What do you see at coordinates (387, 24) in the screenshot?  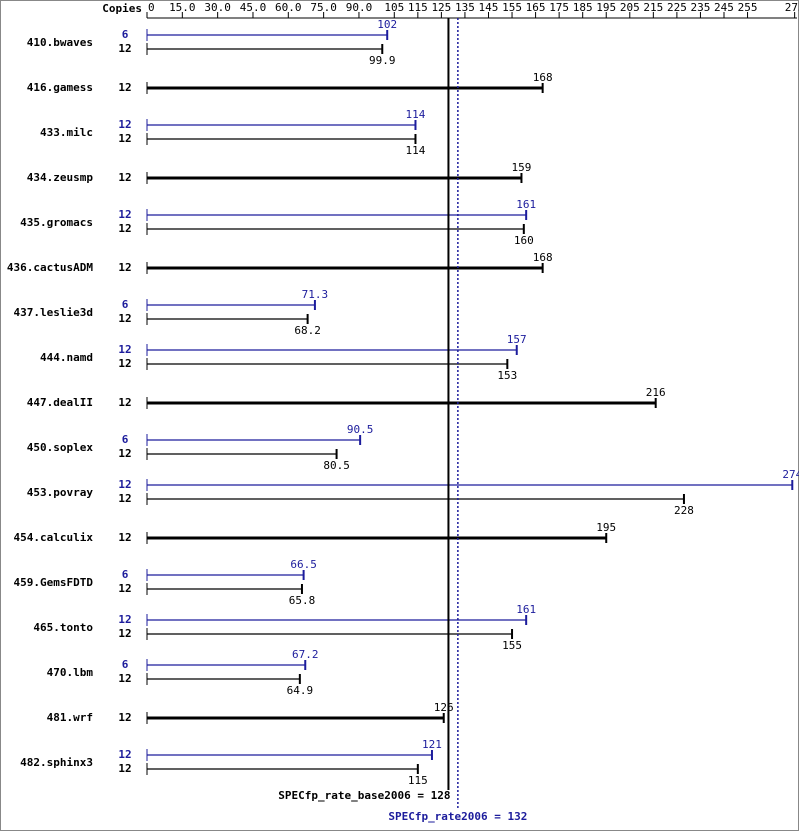 I see `value-label: 102` at bounding box center [387, 24].